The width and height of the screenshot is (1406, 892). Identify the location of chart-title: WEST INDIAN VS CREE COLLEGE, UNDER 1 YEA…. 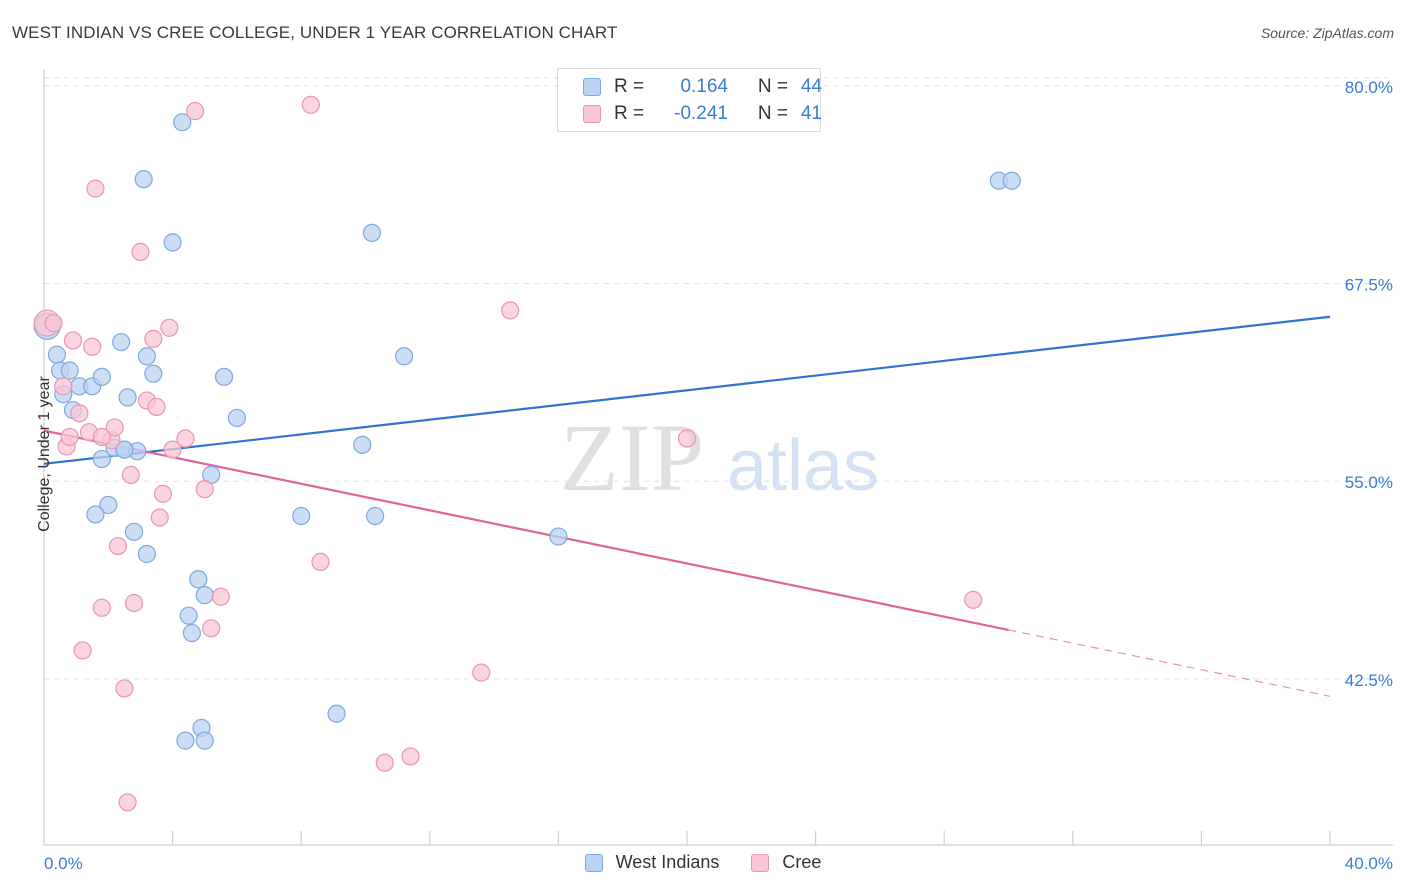
(315, 32).